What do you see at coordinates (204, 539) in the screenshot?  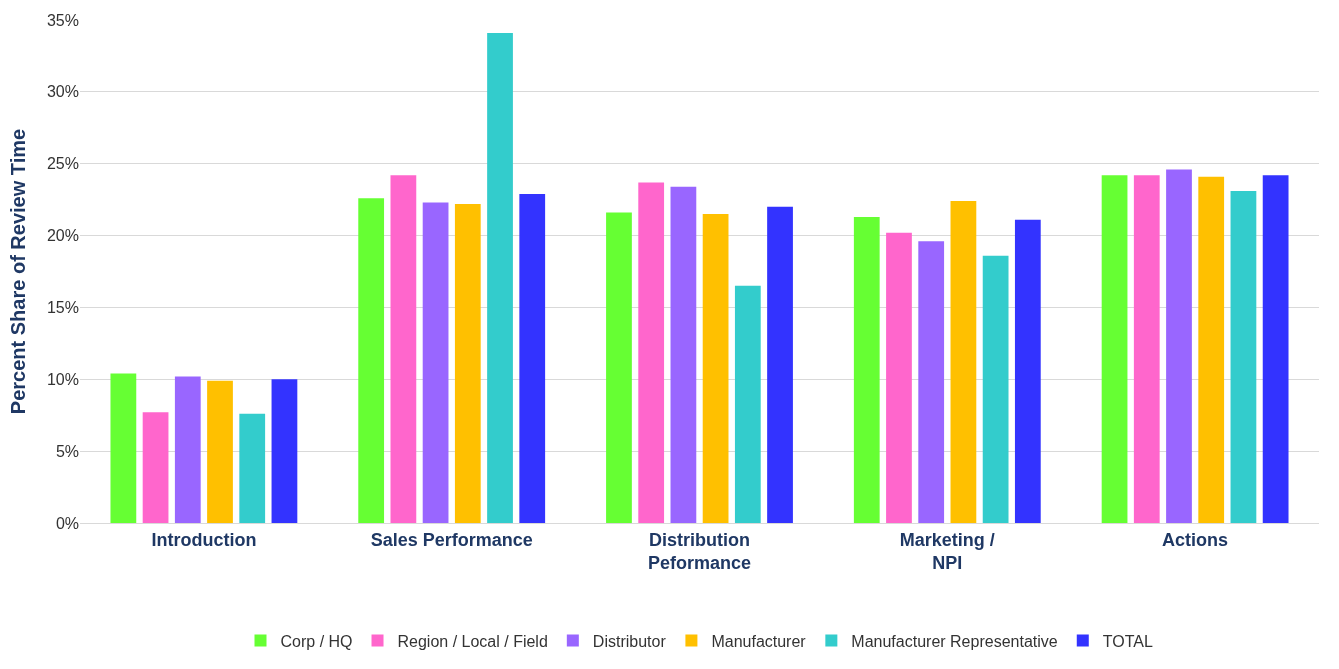 I see `x-tick-label: Introduction` at bounding box center [204, 539].